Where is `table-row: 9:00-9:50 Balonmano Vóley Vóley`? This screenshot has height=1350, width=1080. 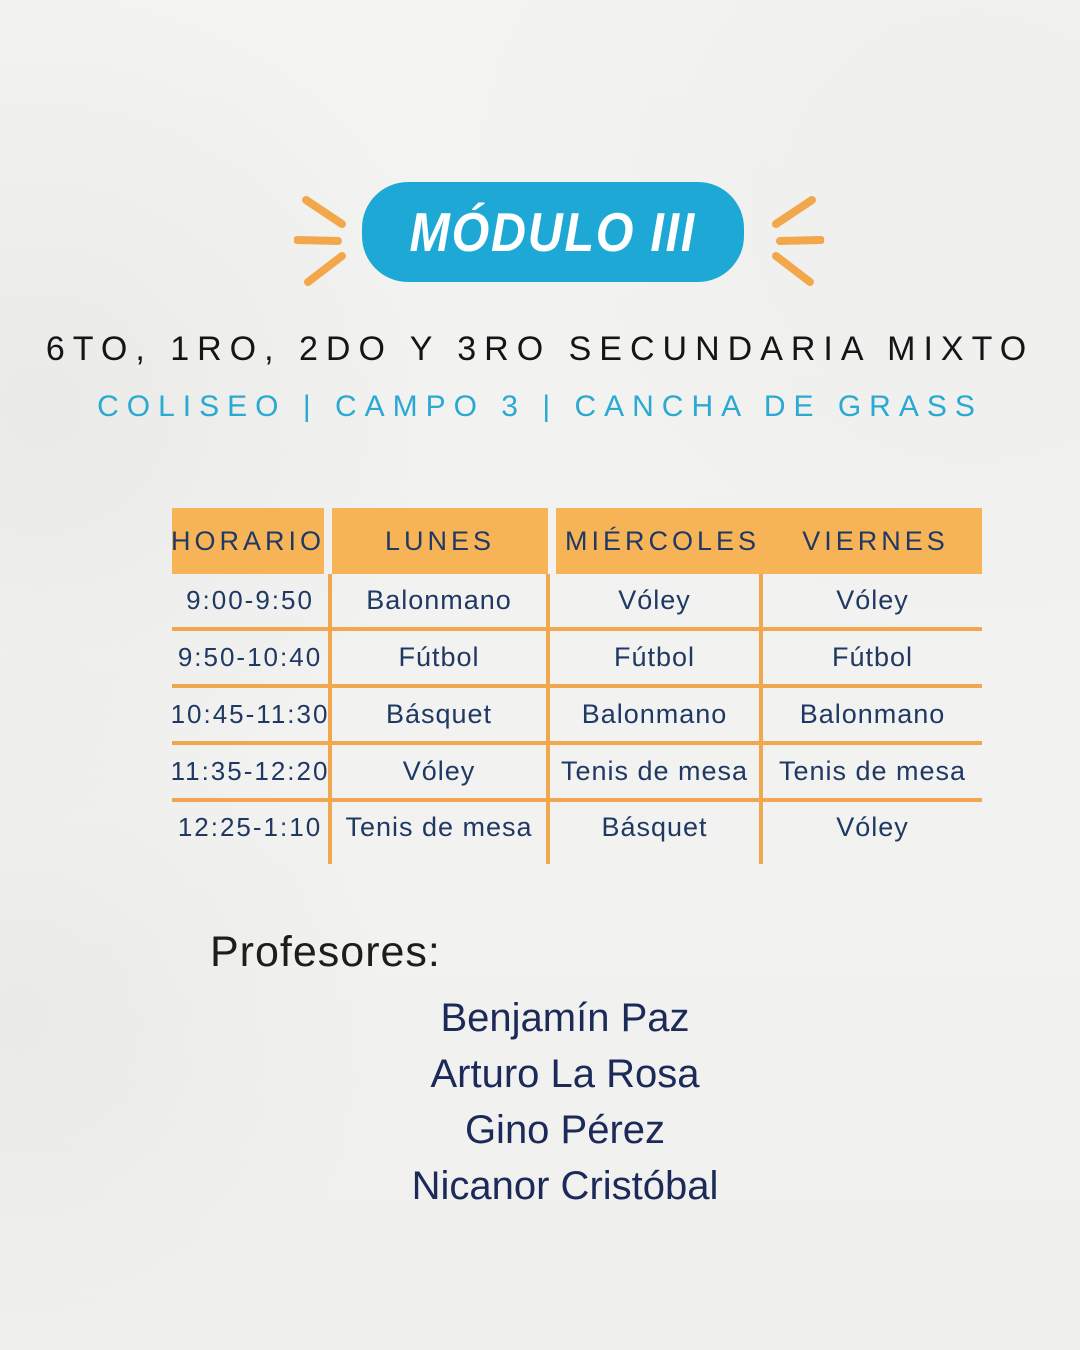 table-row: 9:00-9:50 Balonmano Vóley Vóley is located at coordinates (577, 602).